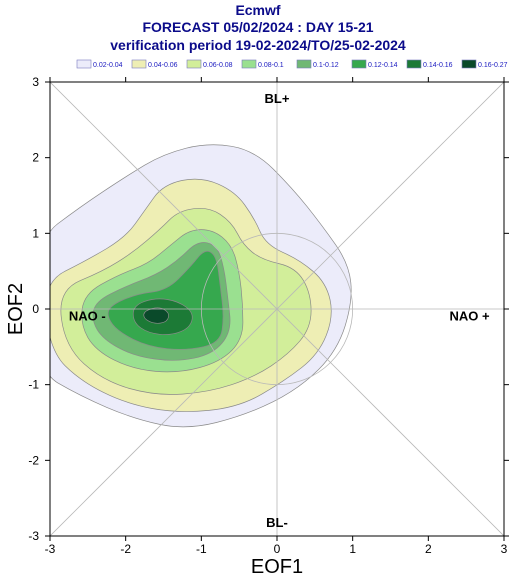 This screenshot has height=578, width=516. I want to click on legend-label: 0.08-0.1, so click(271, 65).